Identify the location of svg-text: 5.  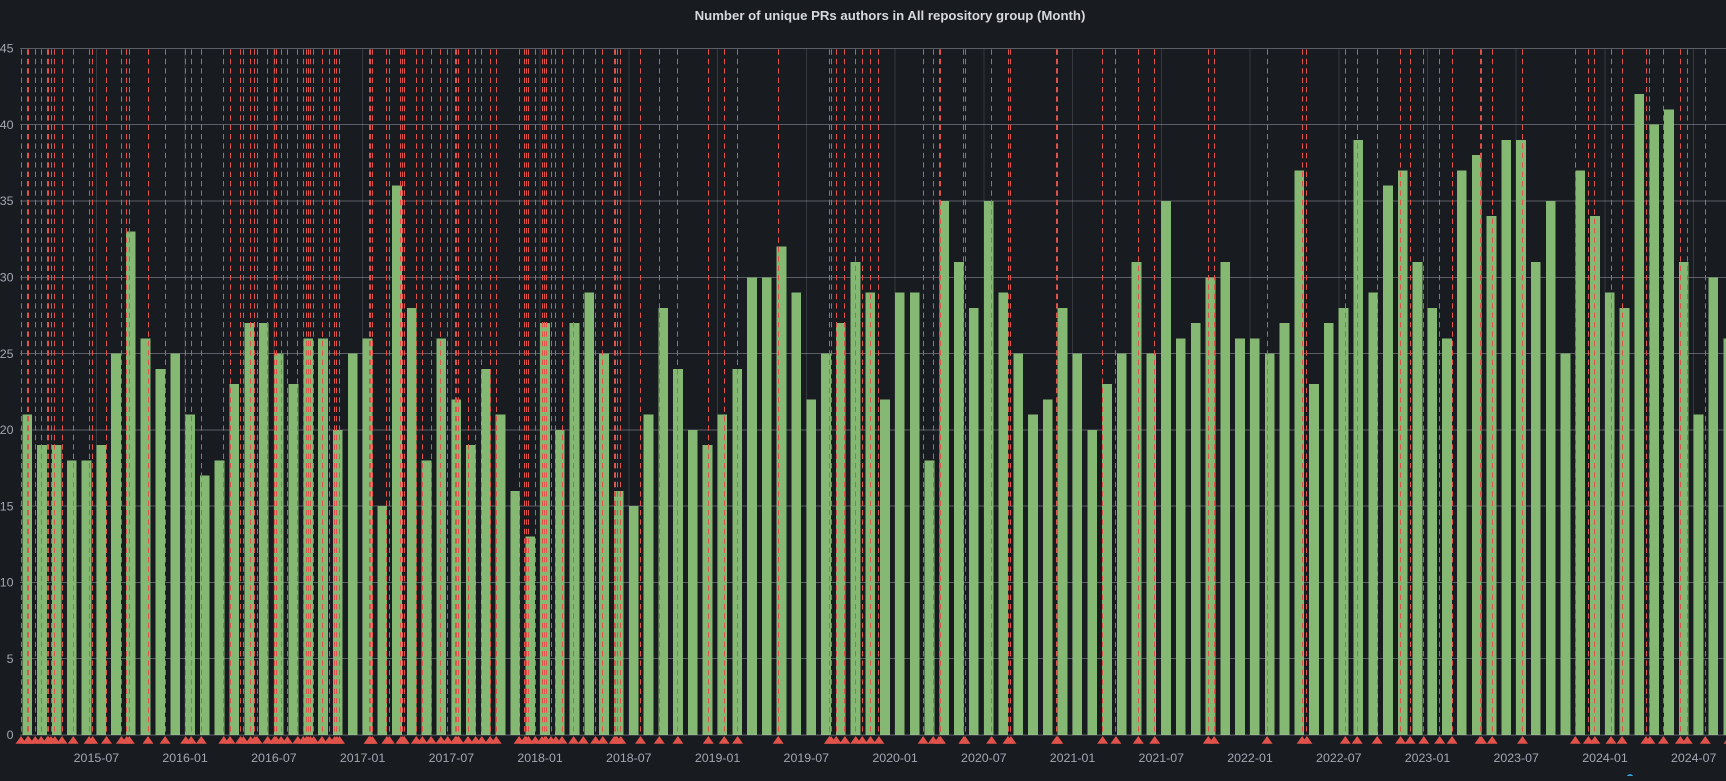
(10, 659).